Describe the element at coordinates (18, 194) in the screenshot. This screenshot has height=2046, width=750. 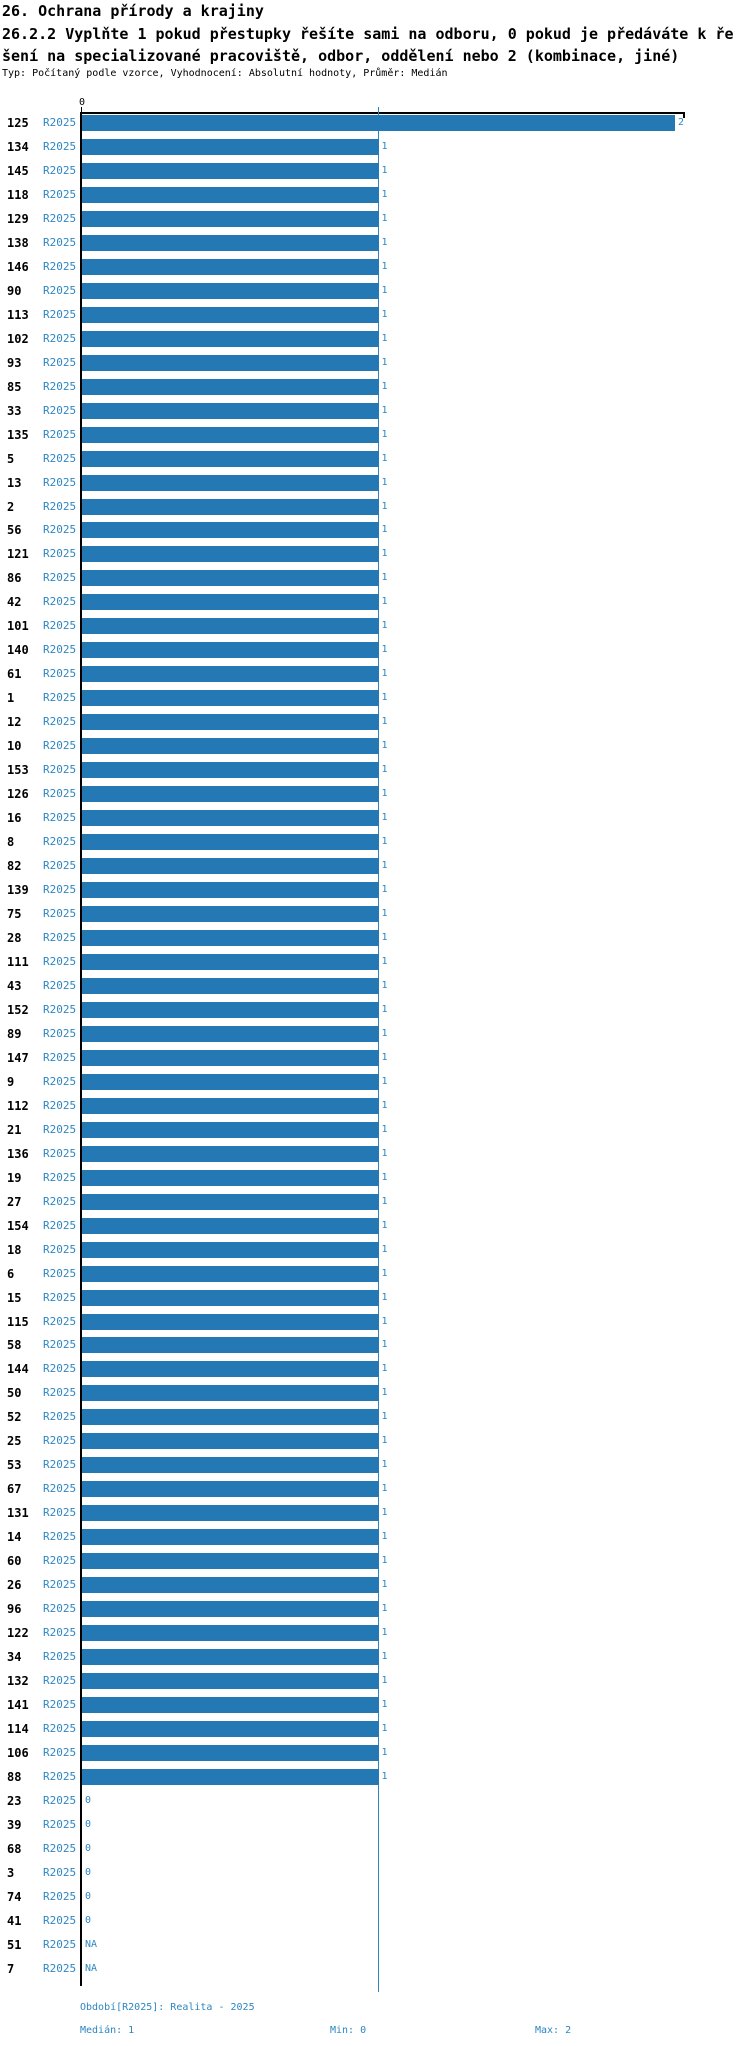
I see `row-id-label: 118` at that location.